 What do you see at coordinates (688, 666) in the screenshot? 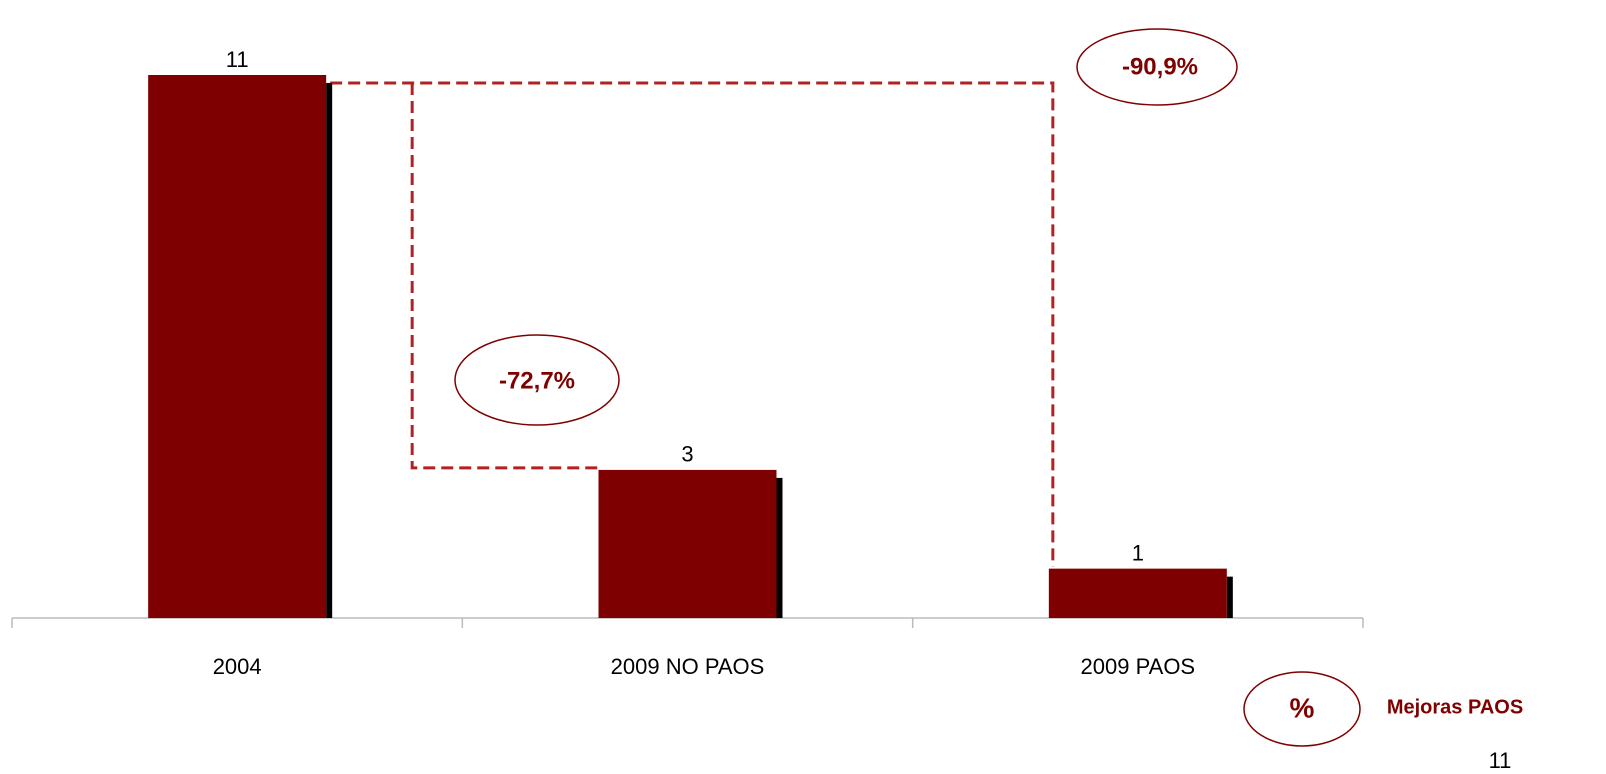
I see `x-tick-label: 2009 NO PAOS` at bounding box center [688, 666].